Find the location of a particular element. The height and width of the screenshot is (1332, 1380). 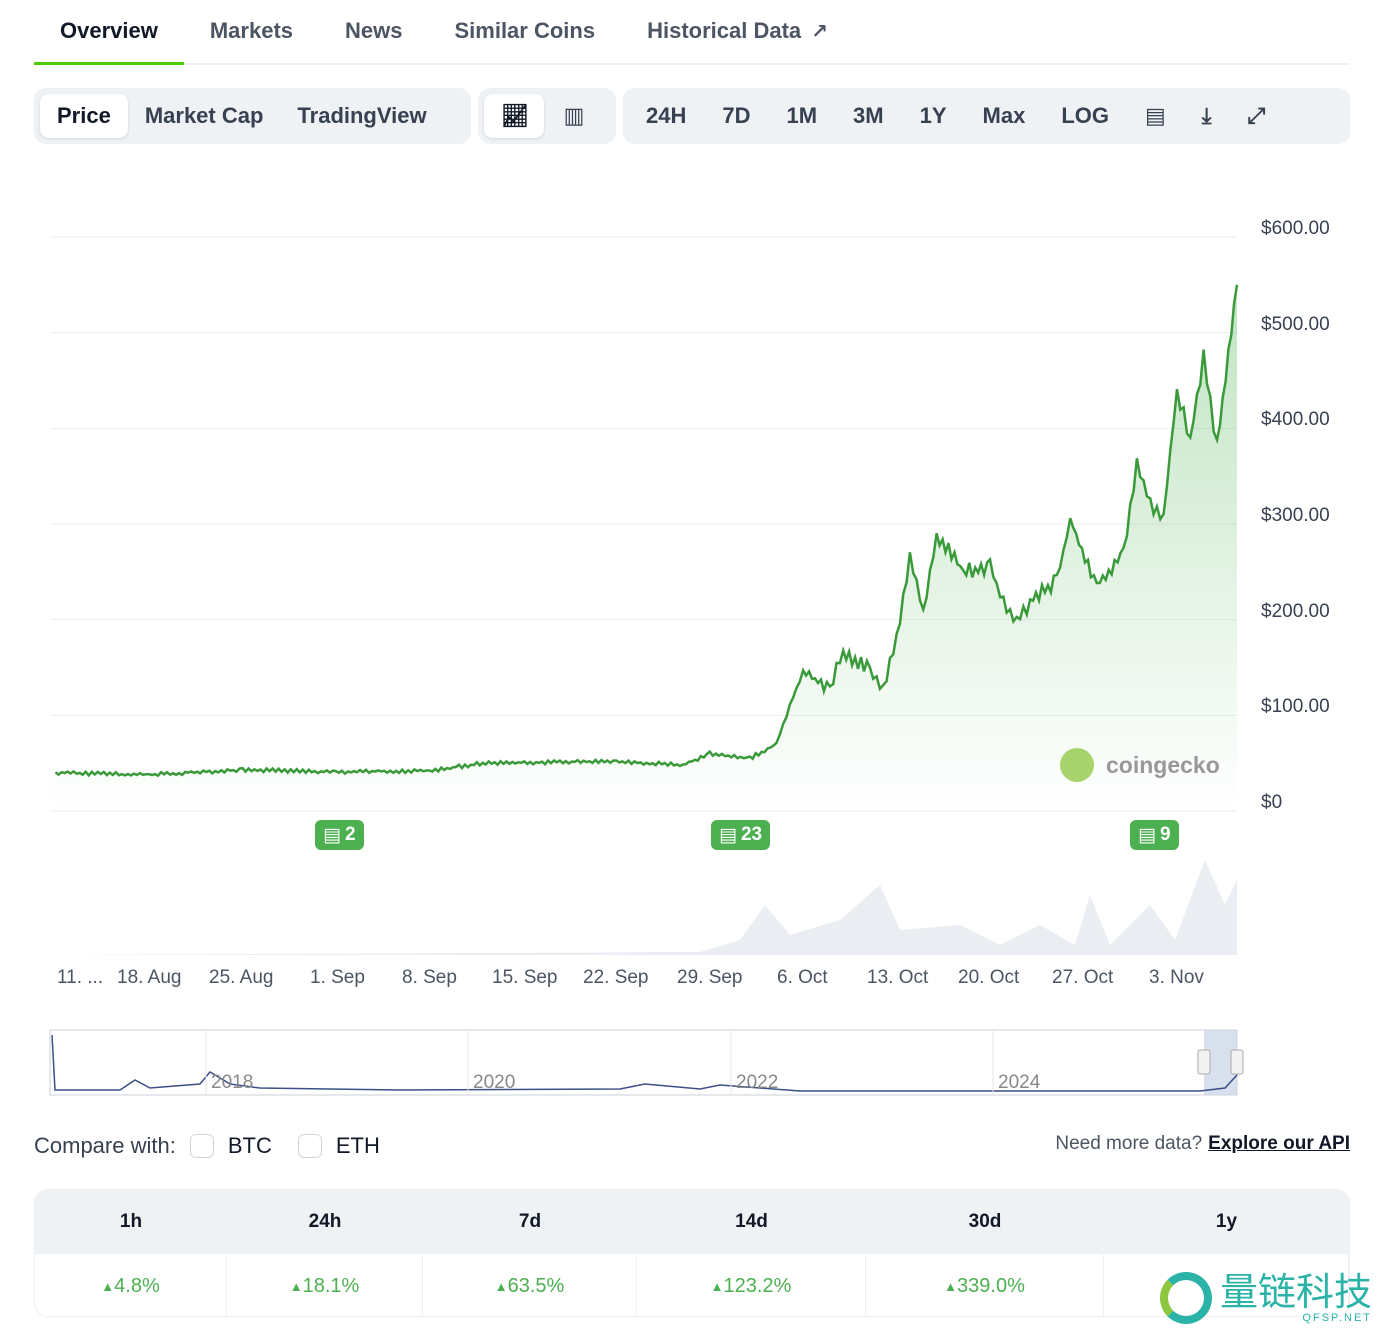

navigator-year-label: 2020 is located at coordinates (494, 1082).